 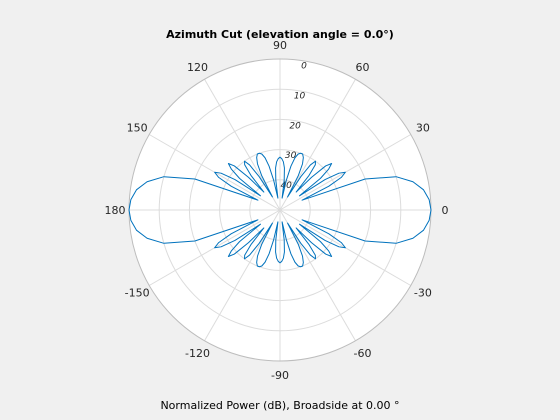 I want to click on angle-tick-label: 90, so click(x=280, y=45).